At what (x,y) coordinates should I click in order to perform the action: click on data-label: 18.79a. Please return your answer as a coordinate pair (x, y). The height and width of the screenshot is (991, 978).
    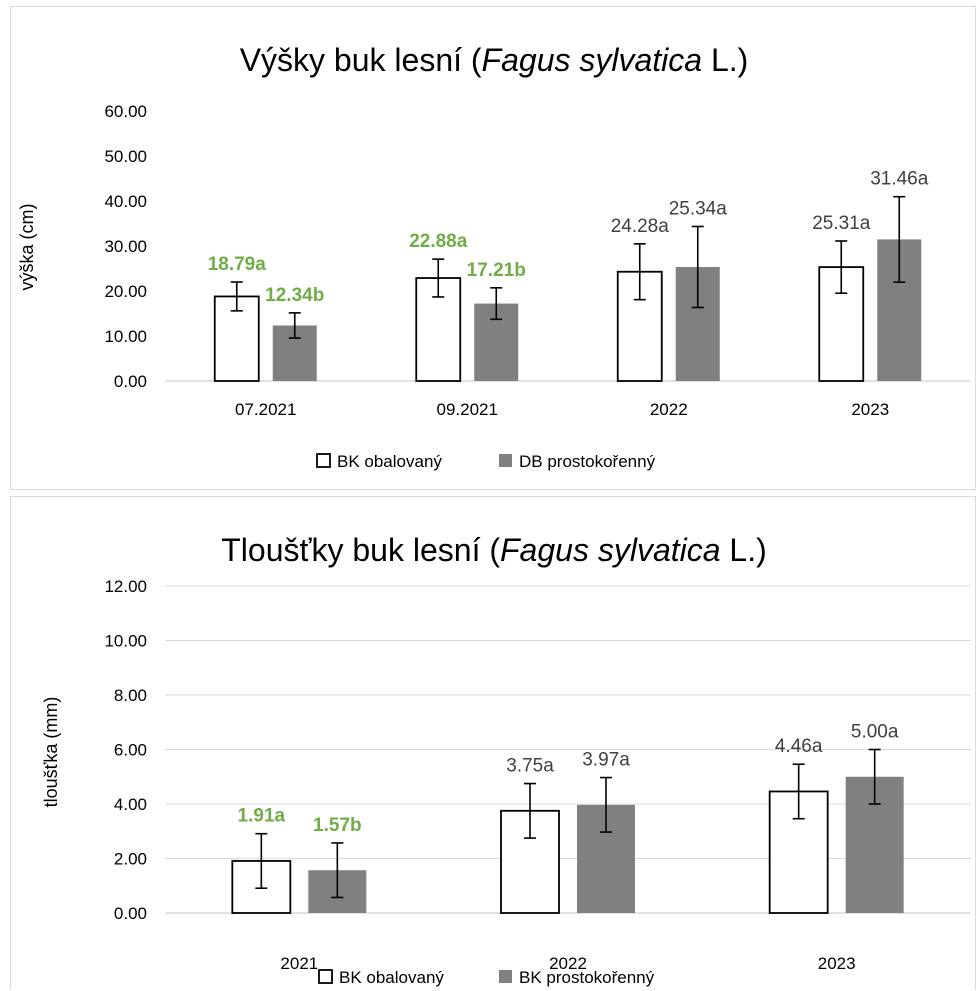
    Looking at the image, I should click on (237, 264).